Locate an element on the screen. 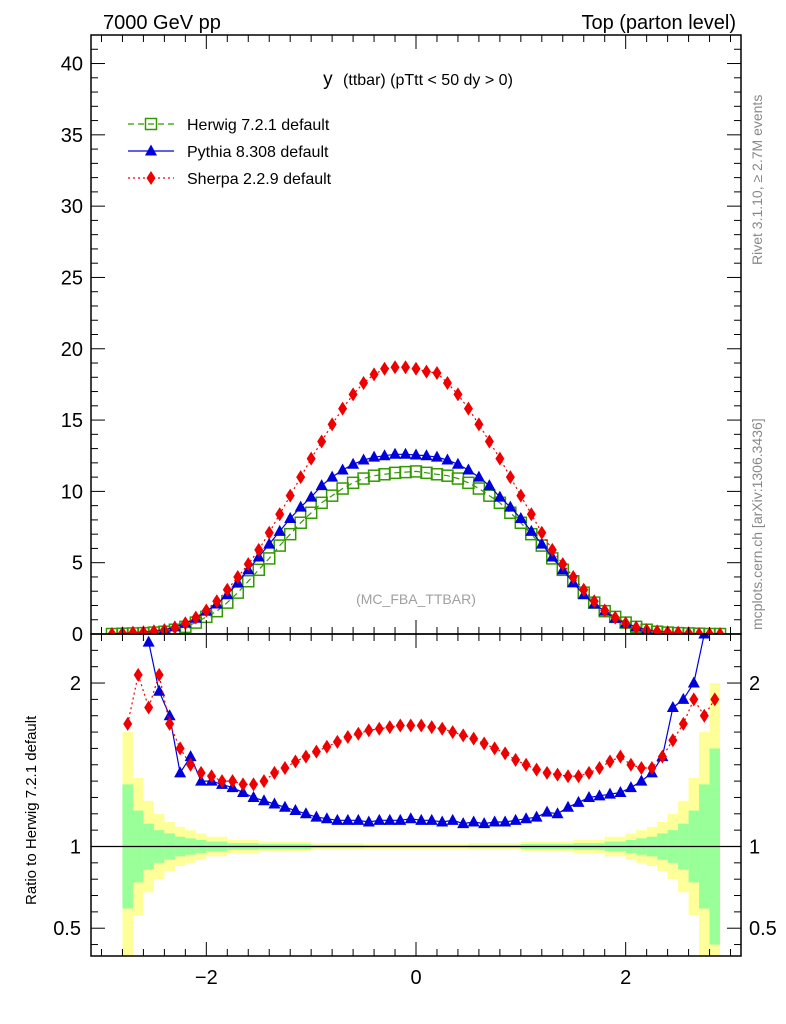  y-tick-label: 15 is located at coordinates (72, 421).